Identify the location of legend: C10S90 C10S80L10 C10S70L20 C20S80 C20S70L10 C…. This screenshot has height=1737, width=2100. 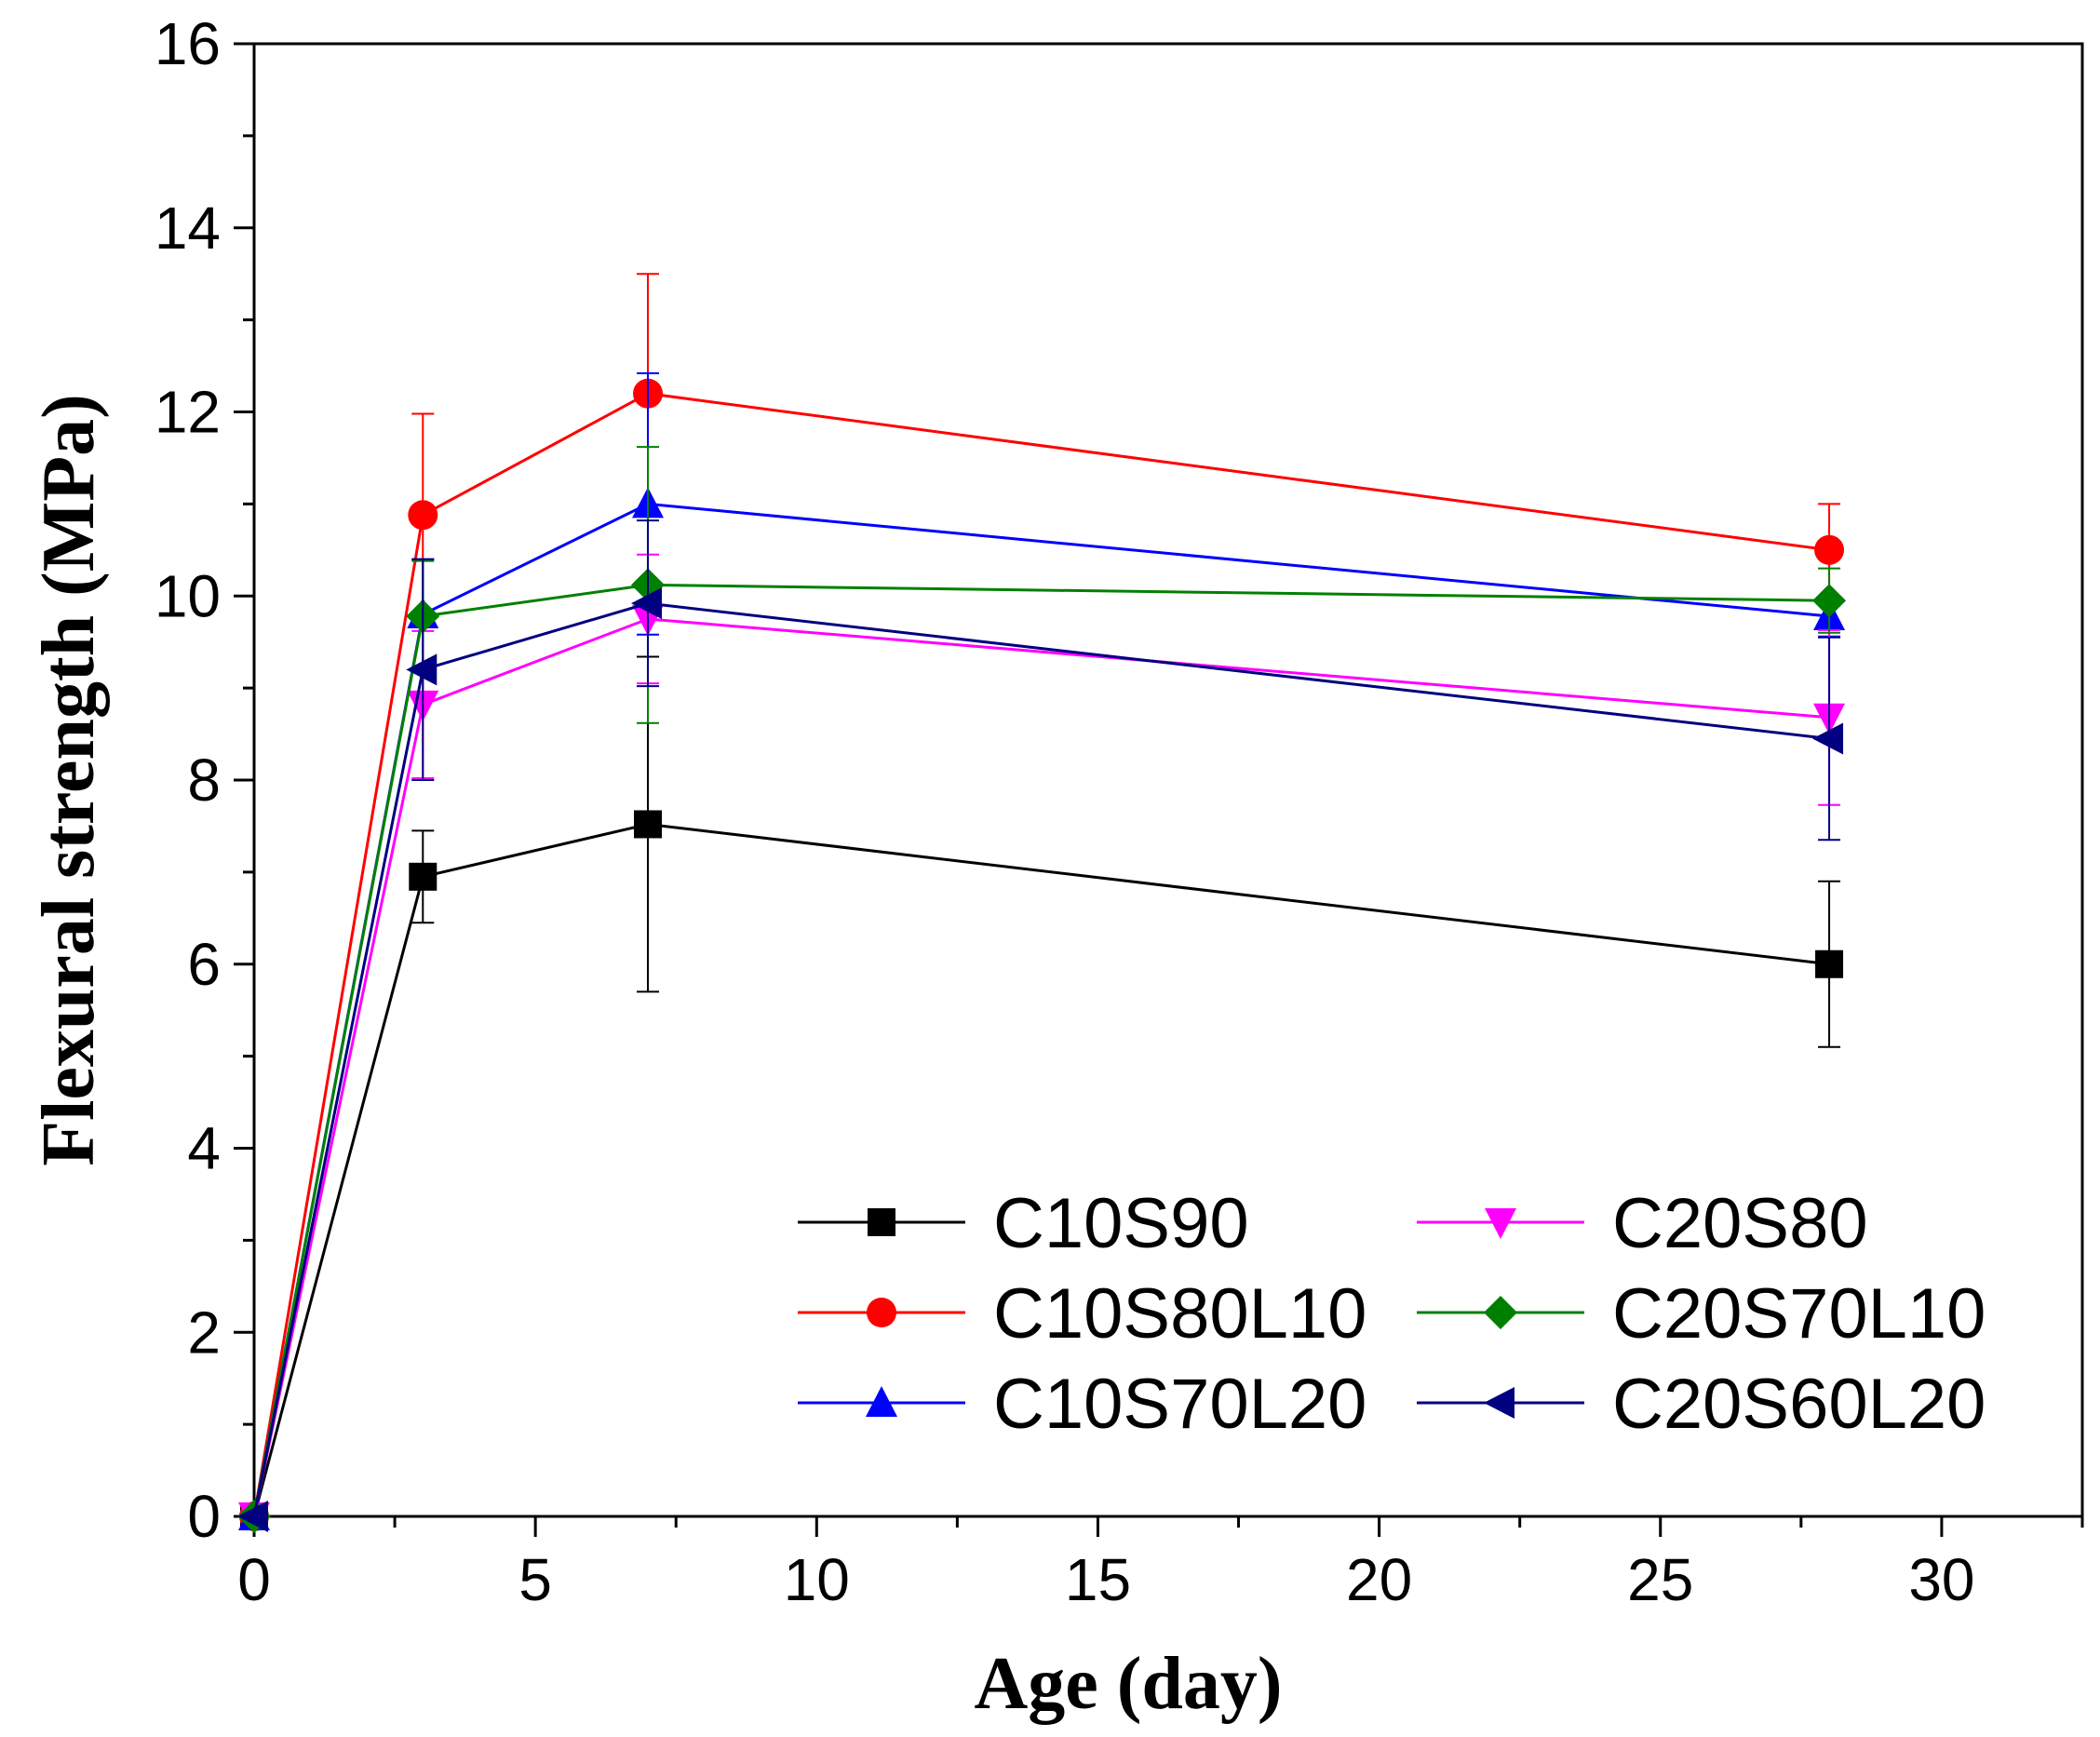
(1392, 1314).